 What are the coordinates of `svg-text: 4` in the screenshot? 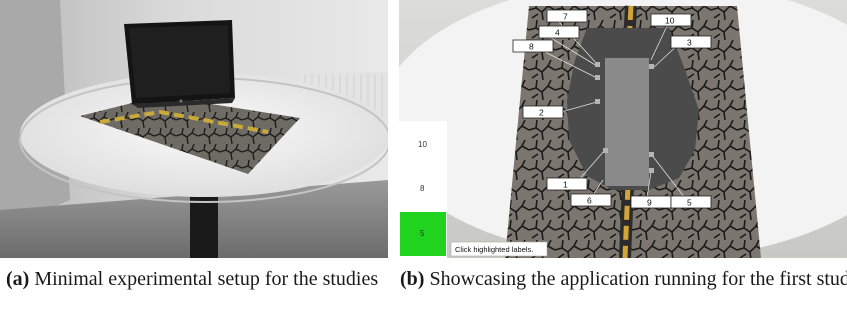 It's located at (557, 33).